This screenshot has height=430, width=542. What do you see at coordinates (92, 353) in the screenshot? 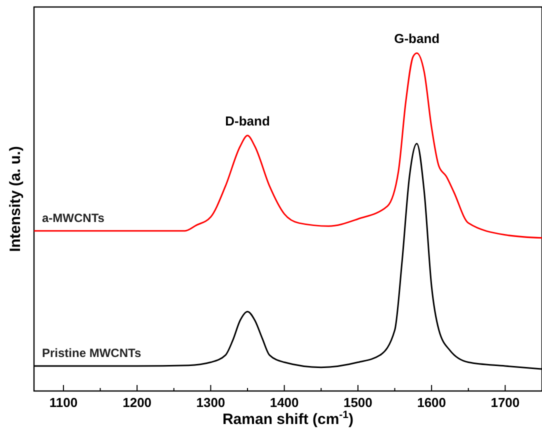
I see `series-label: Pristine MWCNTs` at bounding box center [92, 353].